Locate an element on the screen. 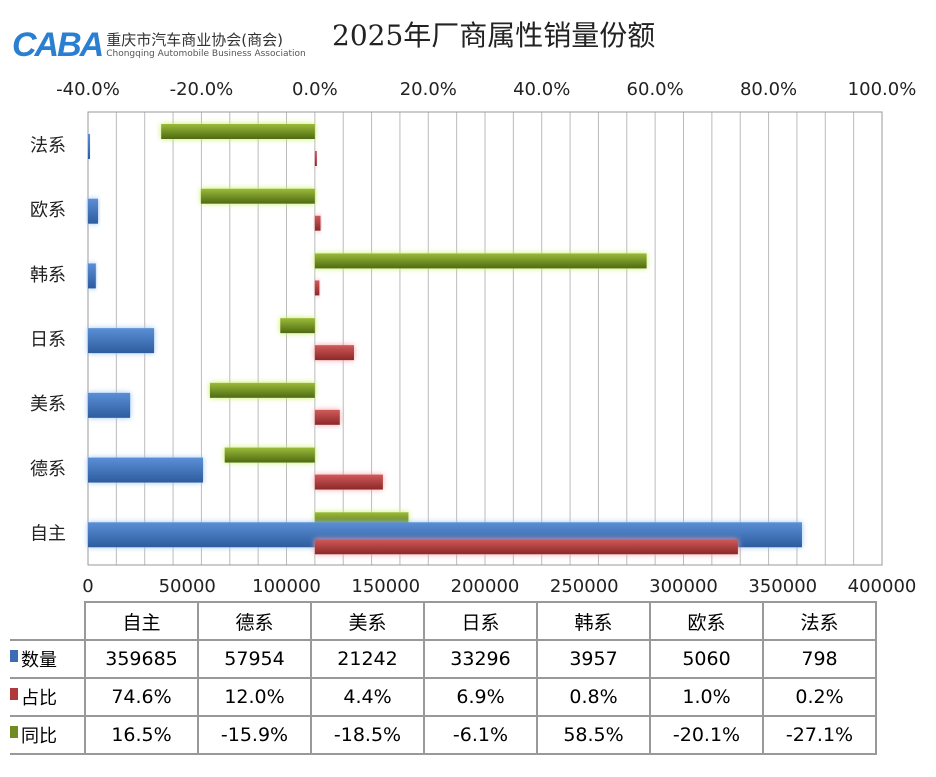  top-tick-label: 100.0% is located at coordinates (882, 89).